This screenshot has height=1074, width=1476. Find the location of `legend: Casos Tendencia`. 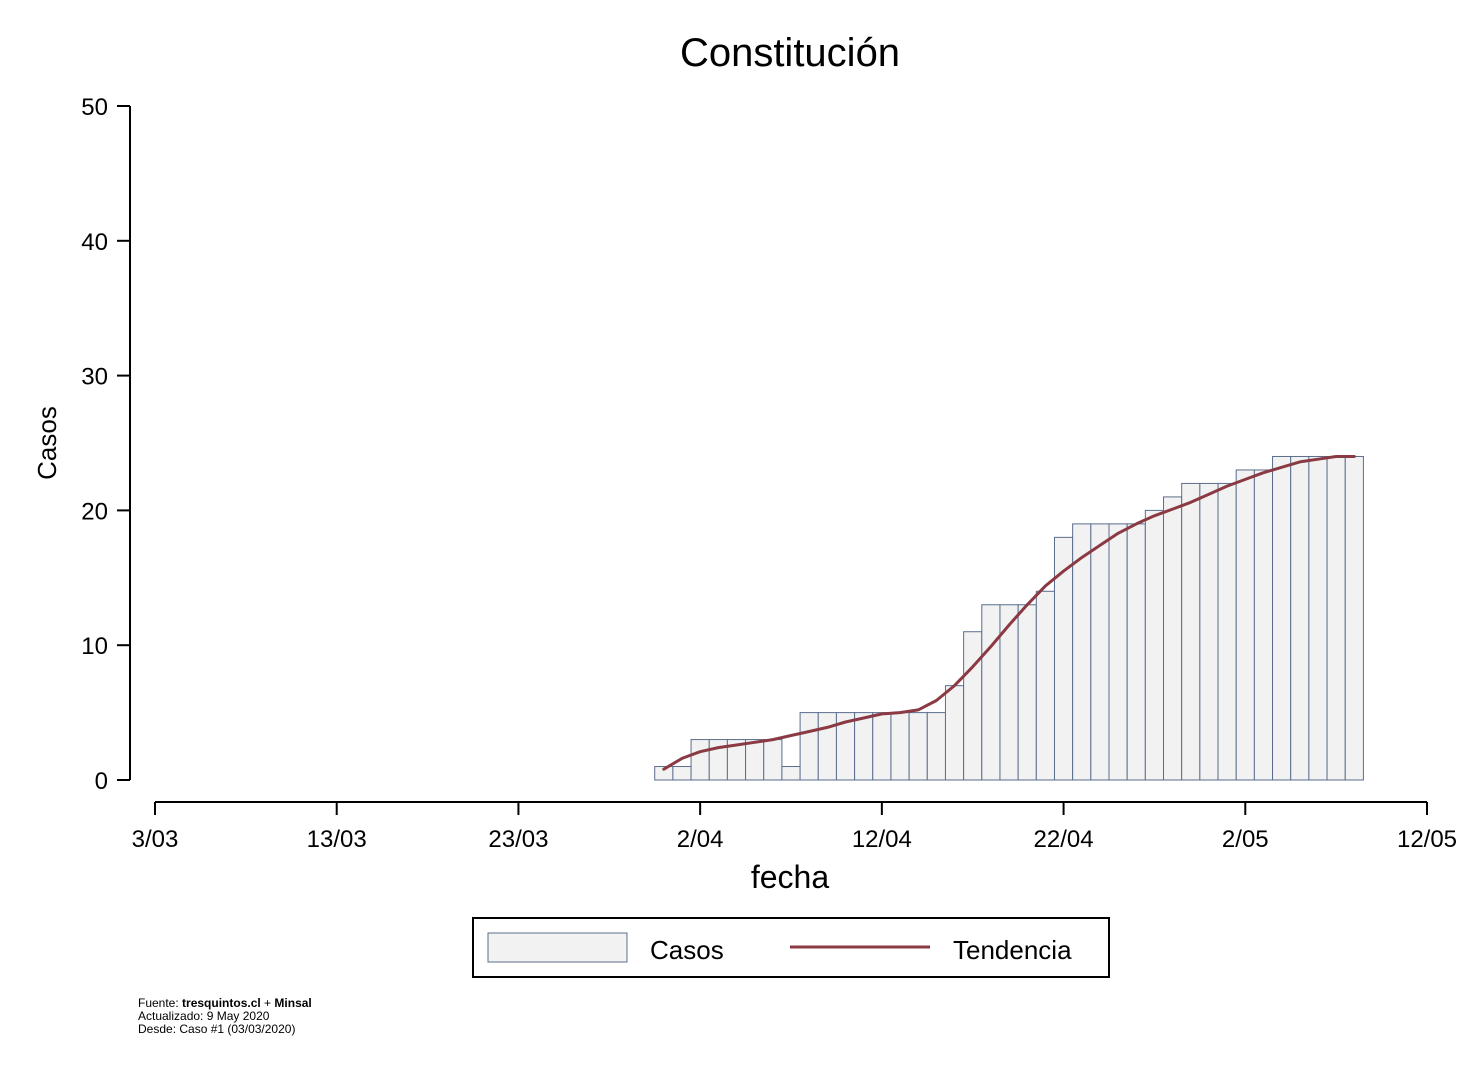

legend: Casos Tendencia is located at coordinates (791, 947).